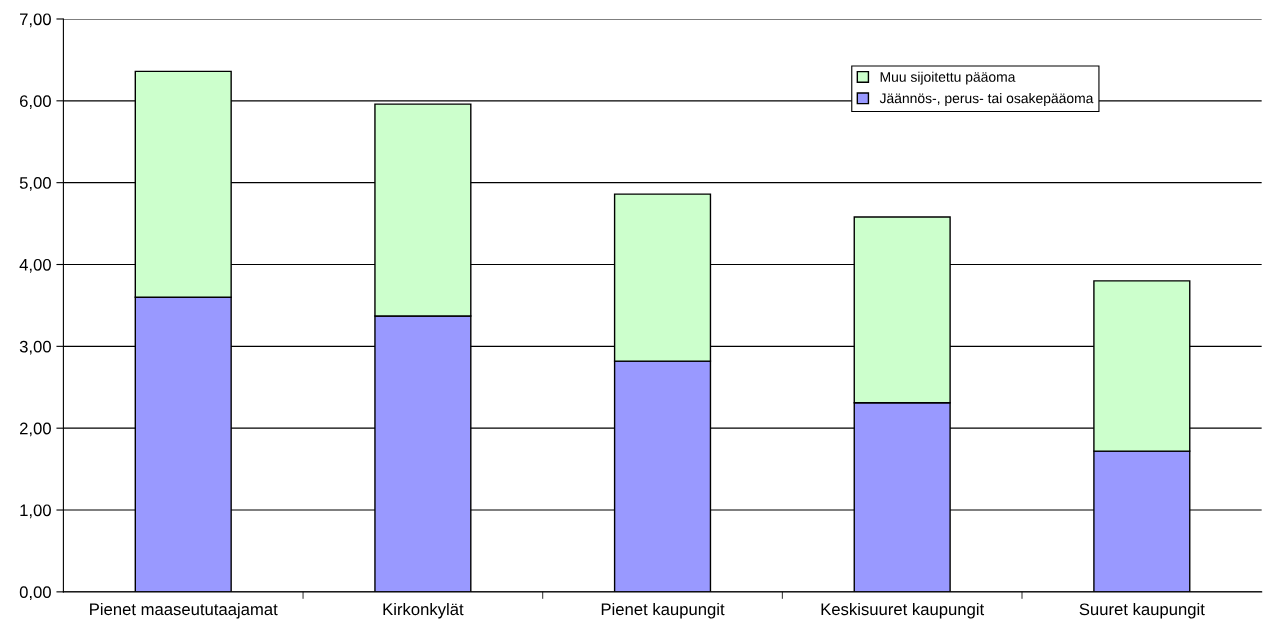 This screenshot has height=633, width=1268. What do you see at coordinates (35, 593) in the screenshot?
I see `y-tick-label: 0,00` at bounding box center [35, 593].